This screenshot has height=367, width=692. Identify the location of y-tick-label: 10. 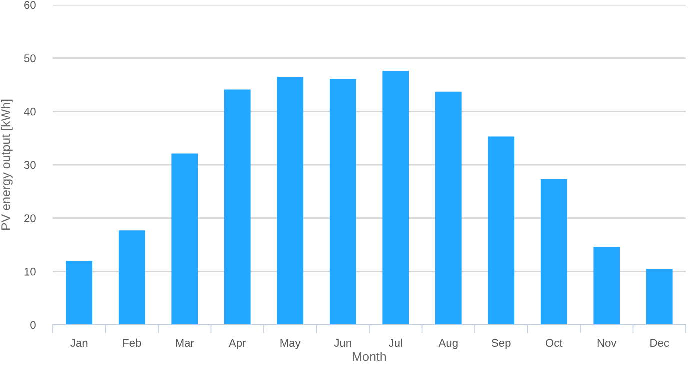
(30, 272).